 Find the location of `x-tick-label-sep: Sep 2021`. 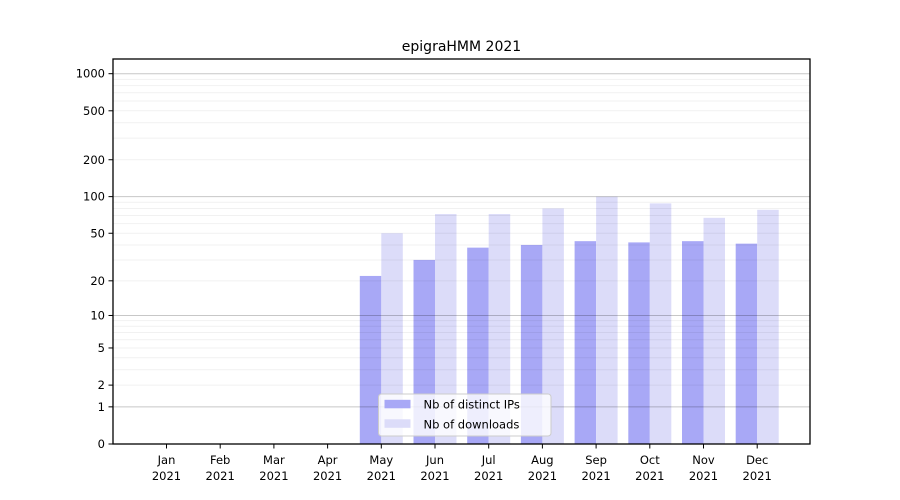

x-tick-label-sep: Sep 2021 is located at coordinates (595, 468).